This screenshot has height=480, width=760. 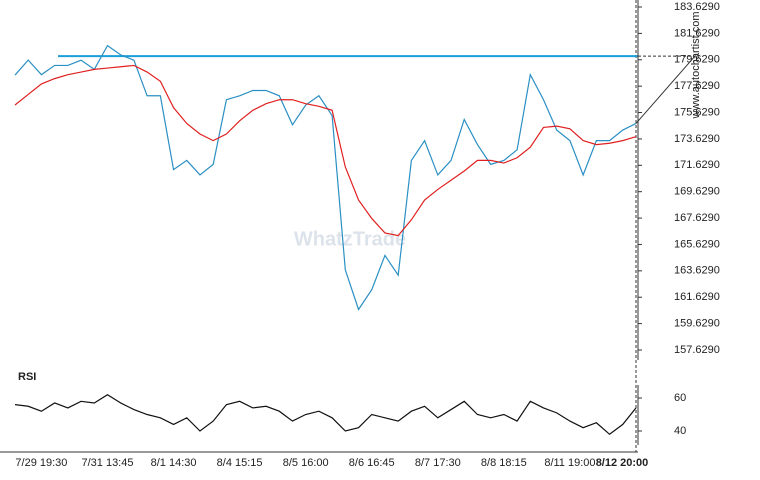 I want to click on y-tick-label: 60, so click(x=680, y=398).